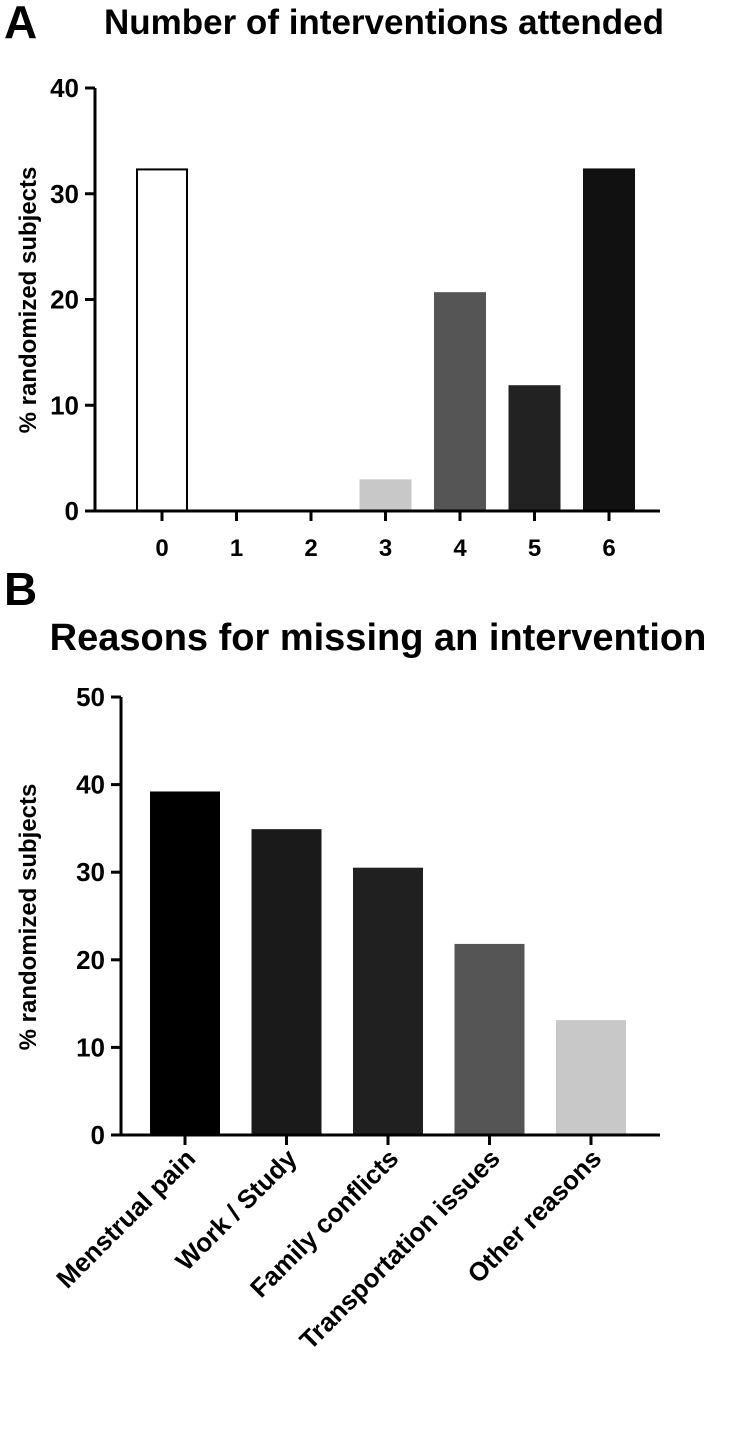 The height and width of the screenshot is (1438, 750). Describe the element at coordinates (125, 1218) in the screenshot. I see `x-tick-label: Menstrual pain` at that location.